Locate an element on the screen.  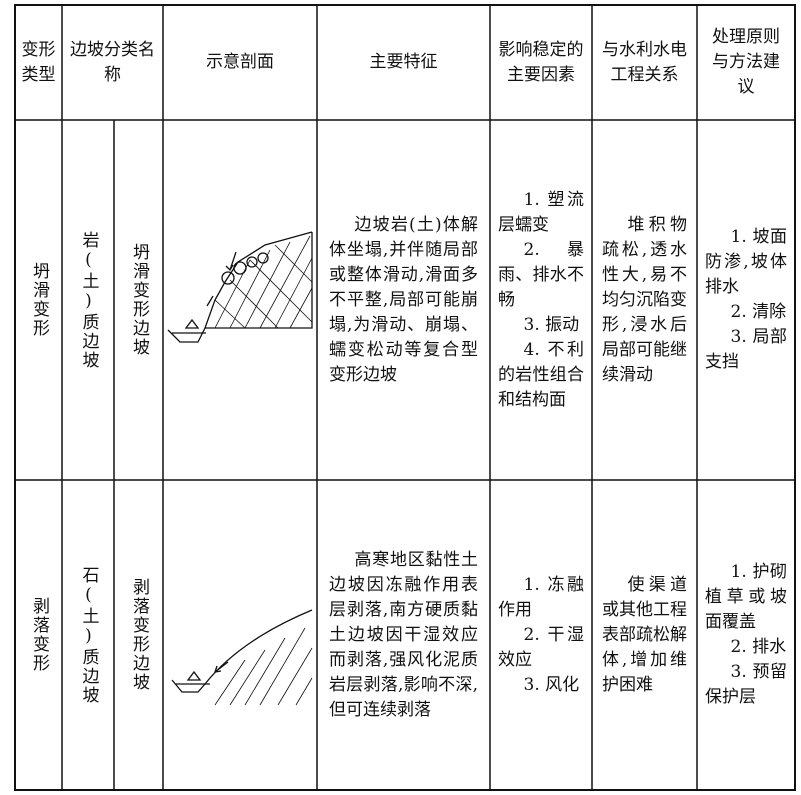
treatment-item: 2. 排水 is located at coordinates (758, 647).